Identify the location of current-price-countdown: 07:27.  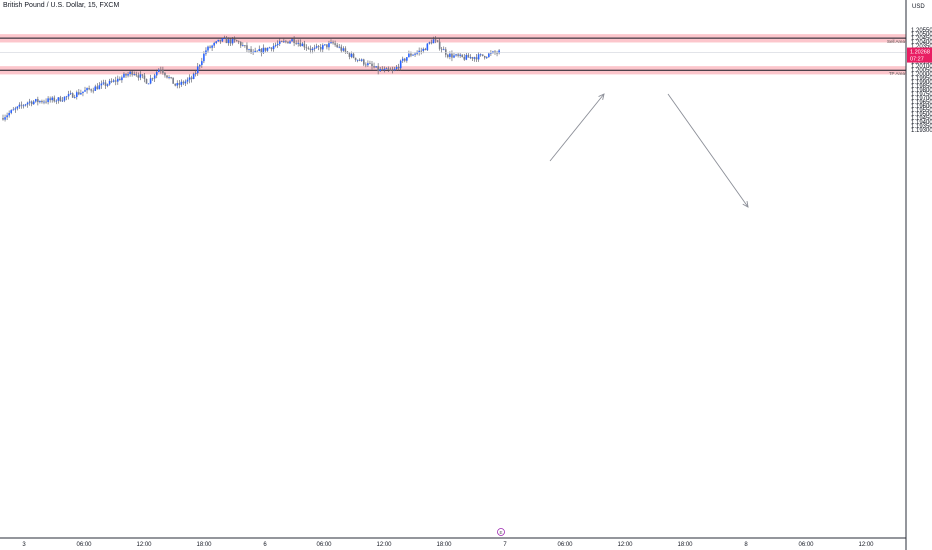
(917, 60).